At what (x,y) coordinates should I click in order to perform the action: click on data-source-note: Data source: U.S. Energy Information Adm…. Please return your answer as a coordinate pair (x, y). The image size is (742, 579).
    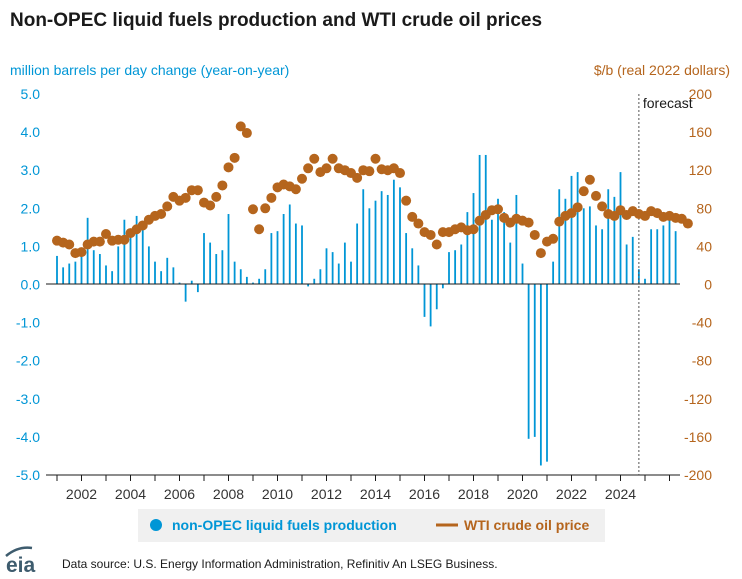
    Looking at the image, I should click on (280, 564).